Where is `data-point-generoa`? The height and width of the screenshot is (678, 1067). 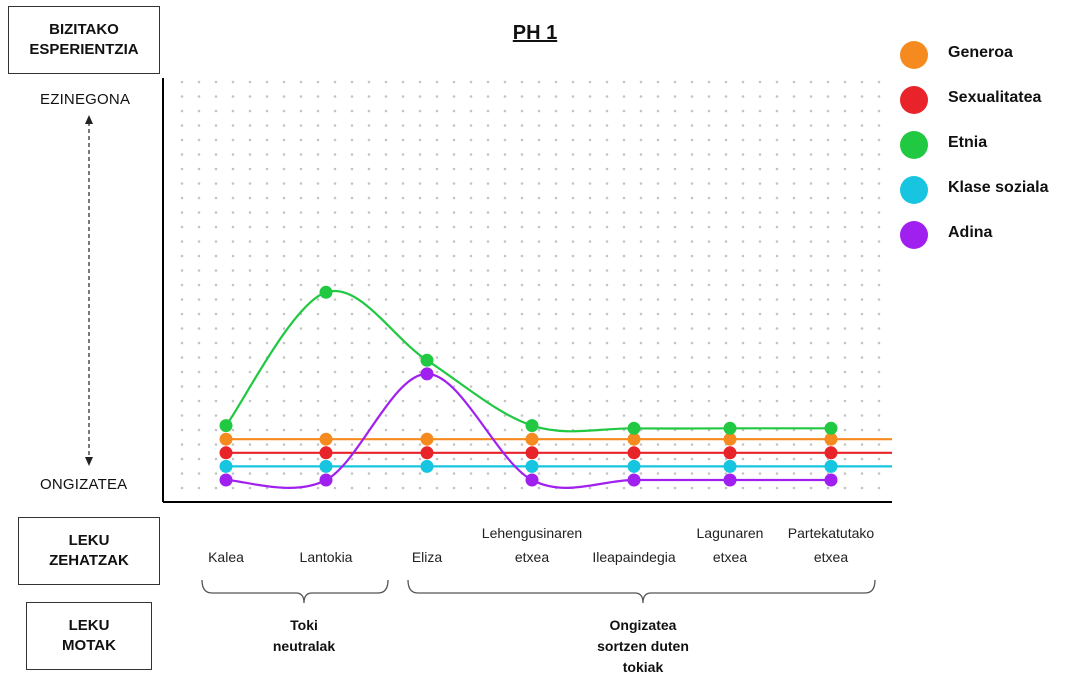 data-point-generoa is located at coordinates (326, 439).